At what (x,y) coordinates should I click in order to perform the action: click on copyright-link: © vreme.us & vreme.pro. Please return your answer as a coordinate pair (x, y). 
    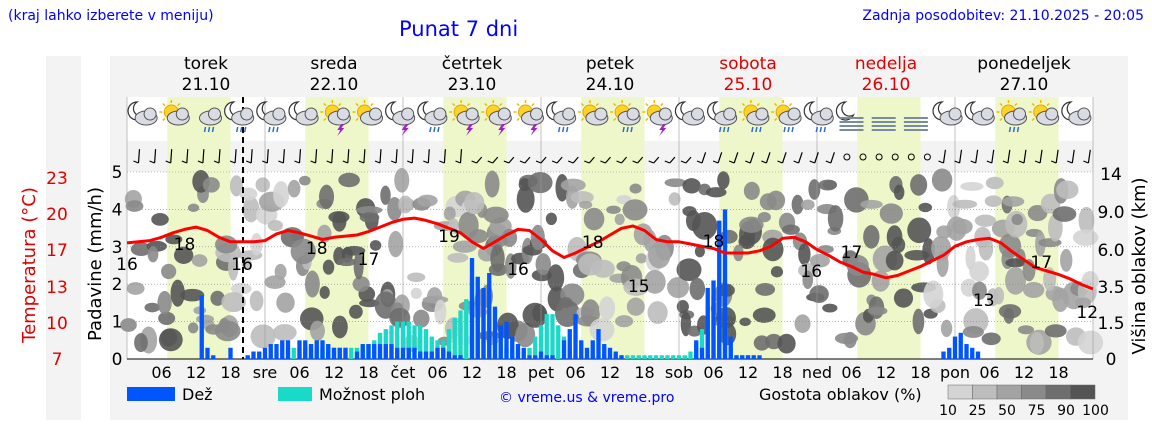
    Looking at the image, I should click on (586, 398).